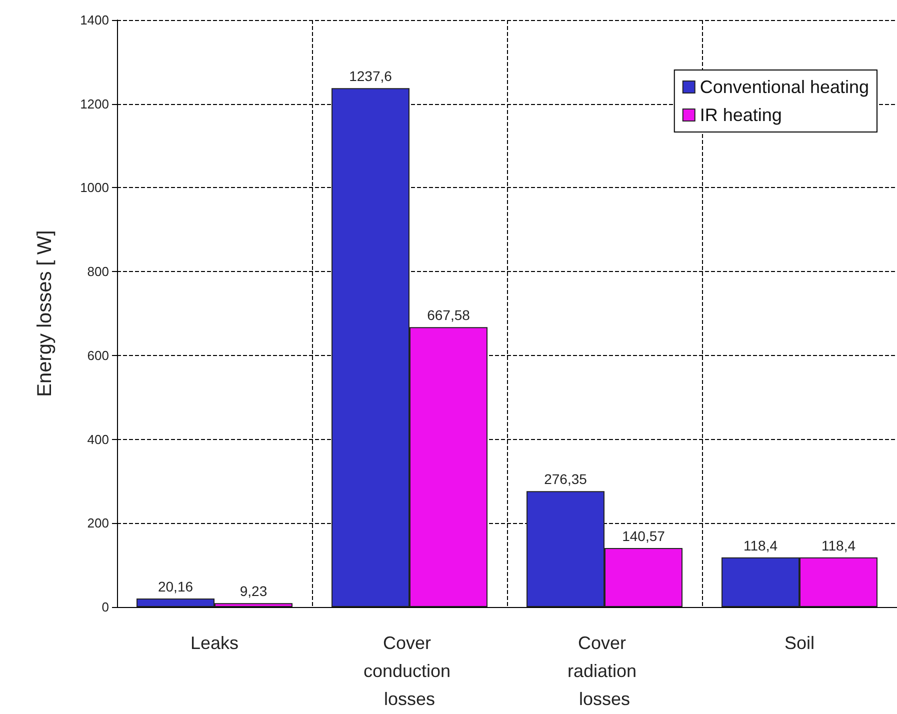  Describe the element at coordinates (94, 104) in the screenshot. I see `y-tick-label: 1200` at that location.